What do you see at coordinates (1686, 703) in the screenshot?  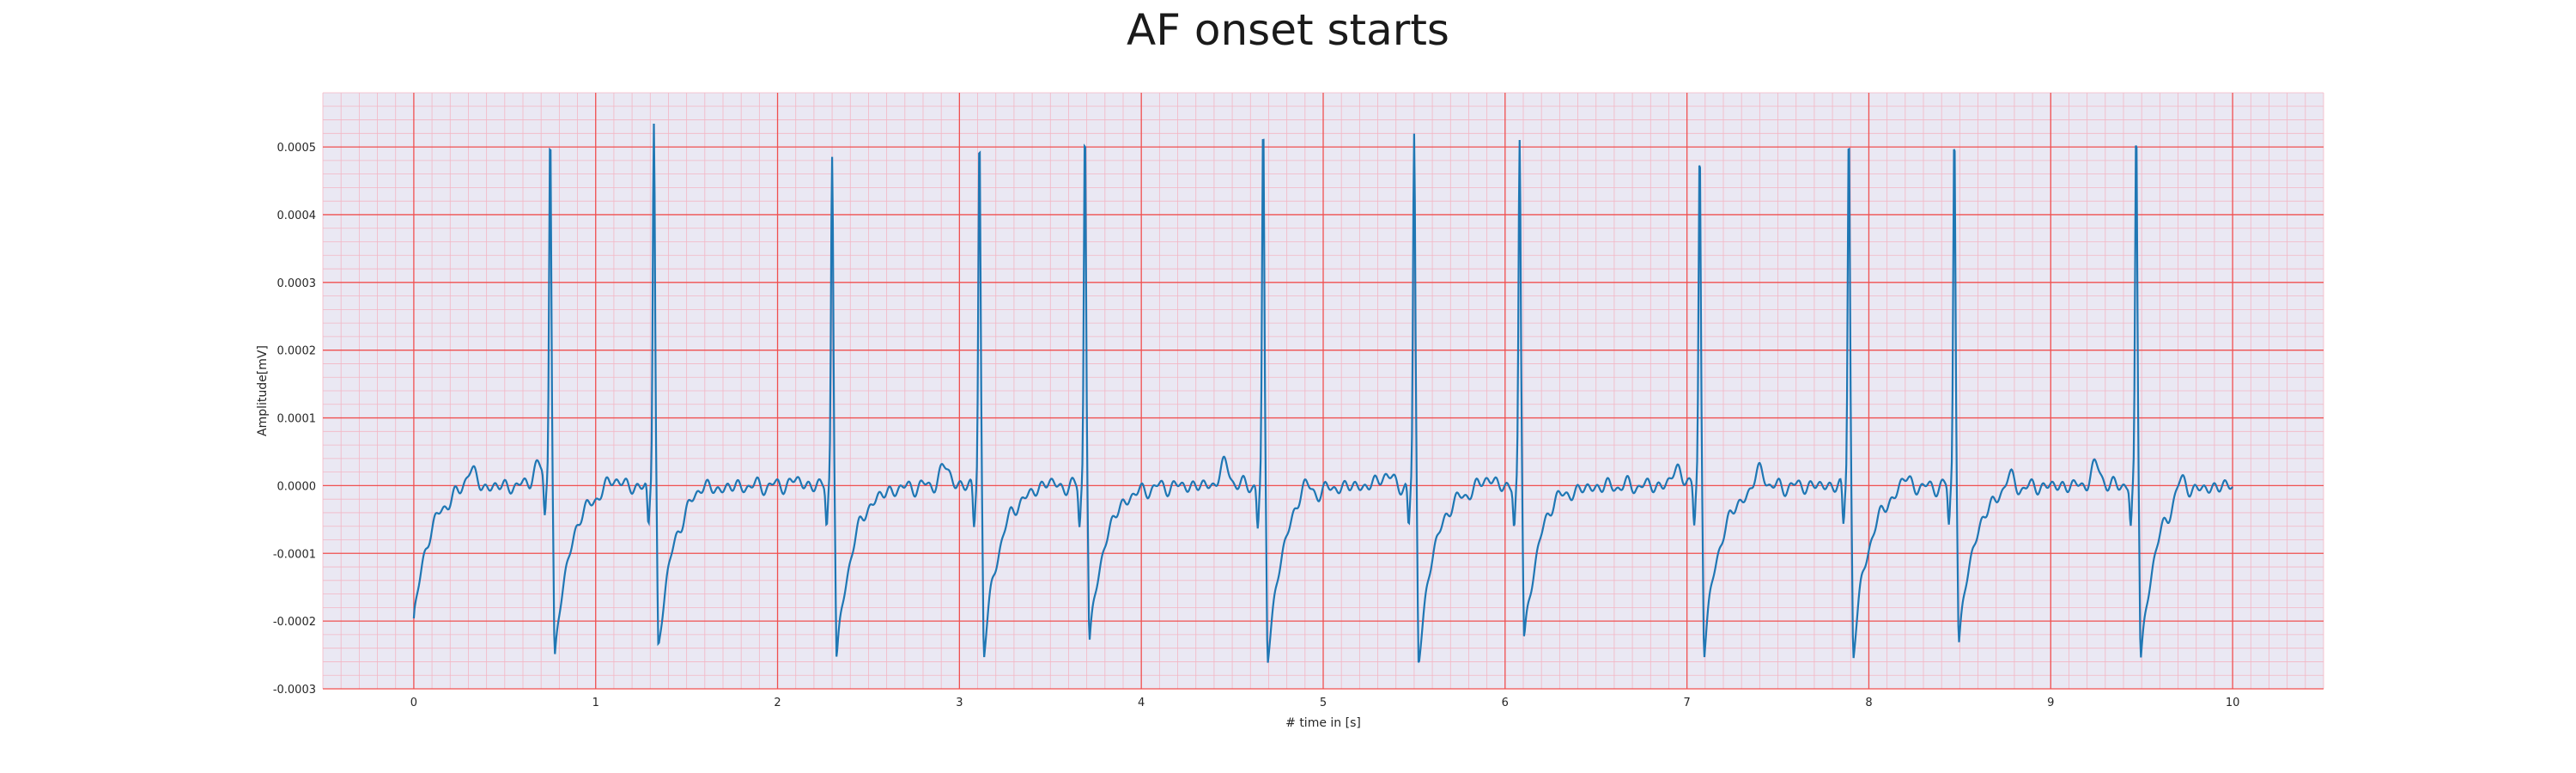 I see `x-tick-label: 7` at bounding box center [1686, 703].